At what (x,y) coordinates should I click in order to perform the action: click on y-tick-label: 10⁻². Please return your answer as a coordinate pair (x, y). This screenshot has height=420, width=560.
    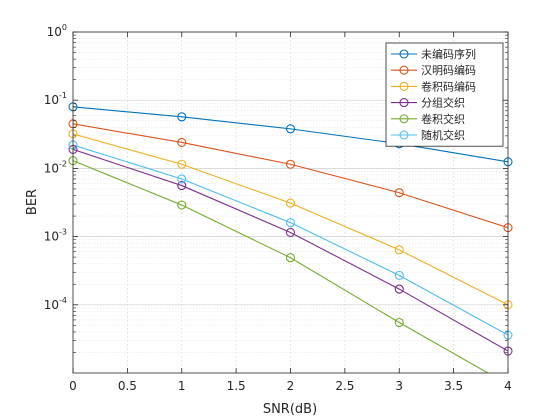
    Looking at the image, I should click on (55, 167).